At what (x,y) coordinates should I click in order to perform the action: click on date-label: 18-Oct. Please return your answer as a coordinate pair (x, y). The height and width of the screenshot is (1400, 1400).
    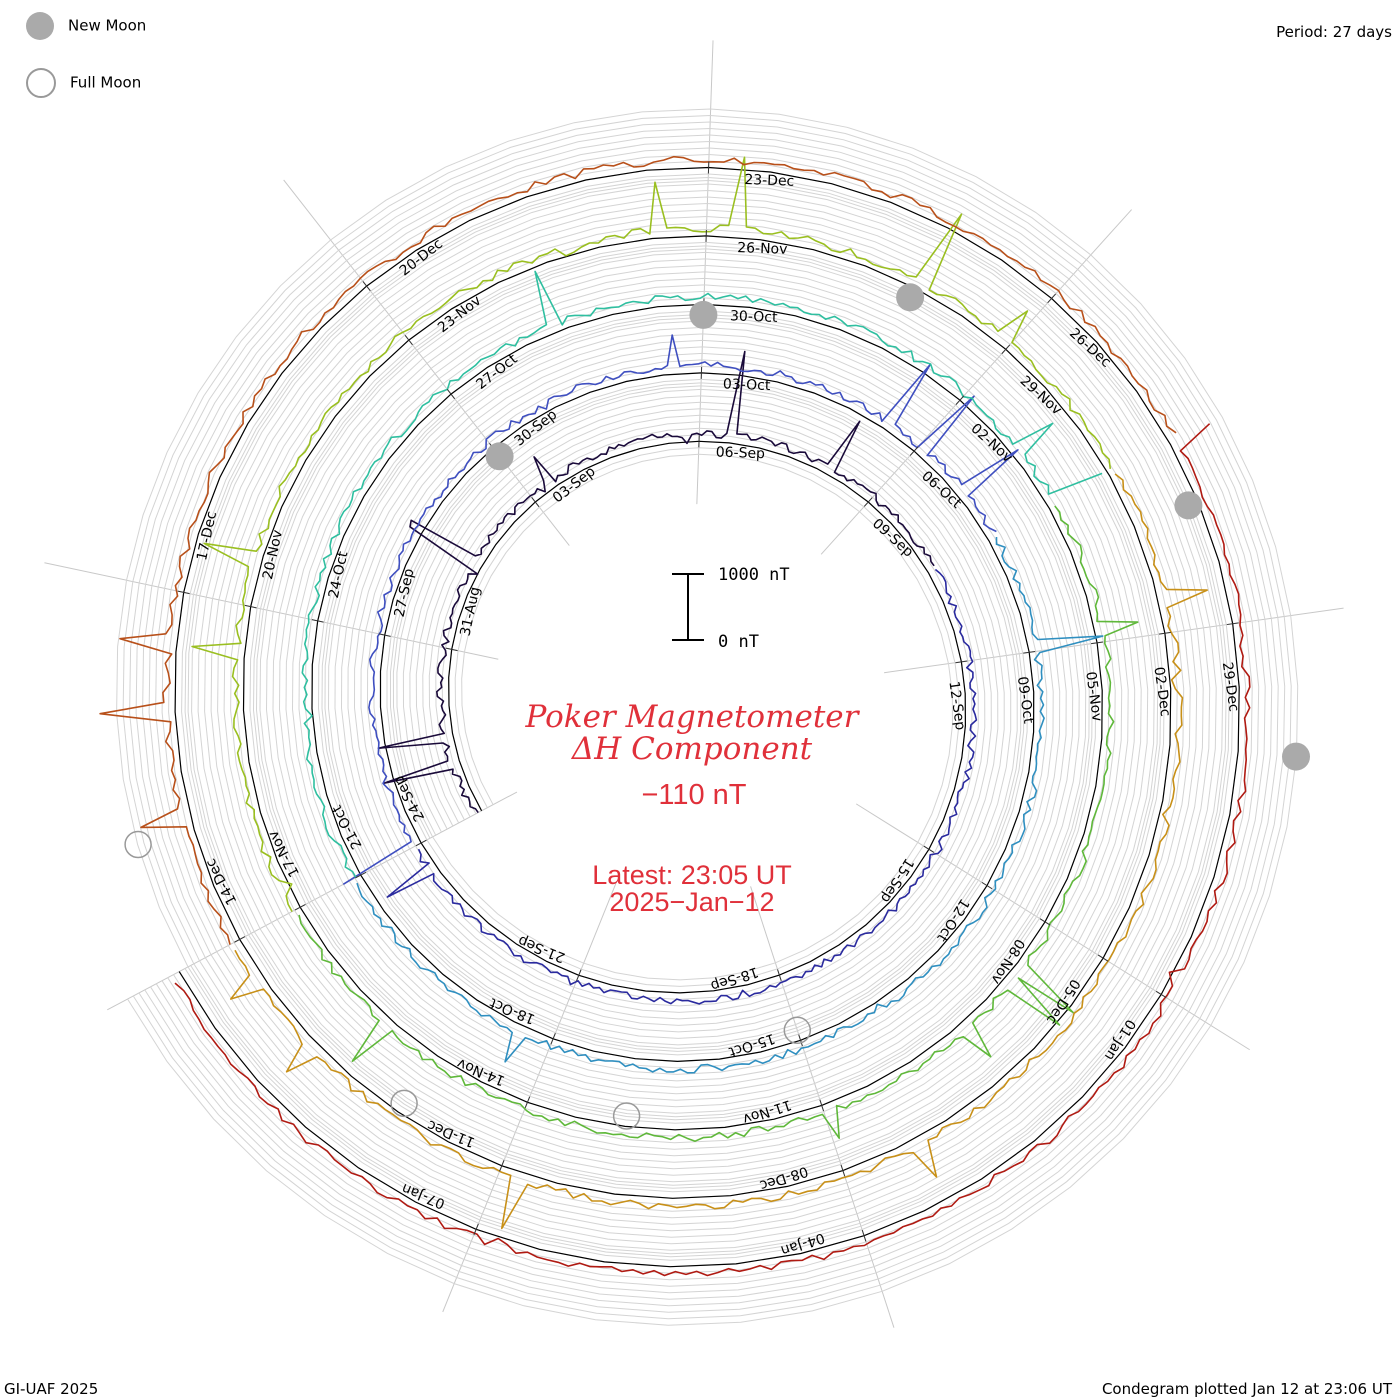
    Looking at the image, I should click on (512, 1010).